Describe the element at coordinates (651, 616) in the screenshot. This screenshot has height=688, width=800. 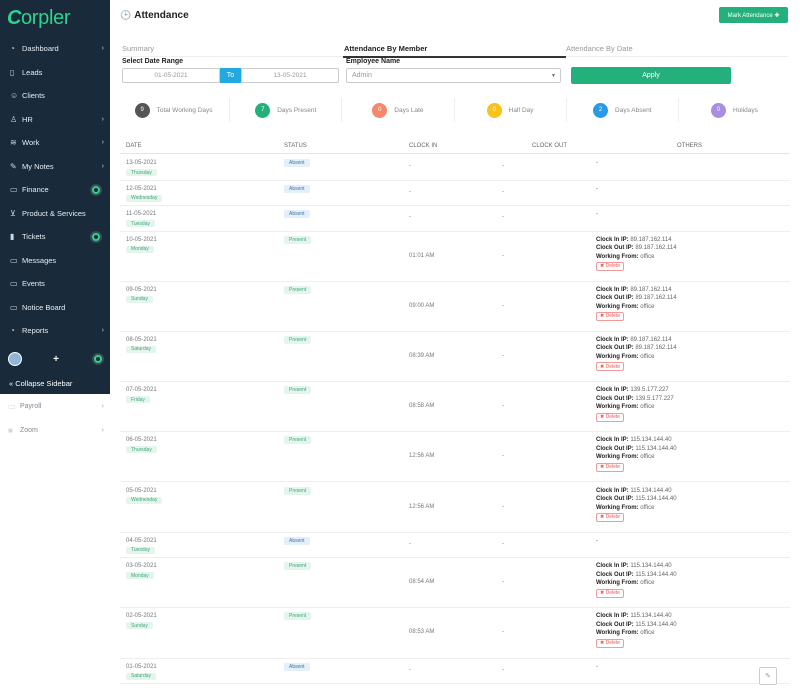
I see `clock-in-ip-value: 115.134.144.40` at that location.